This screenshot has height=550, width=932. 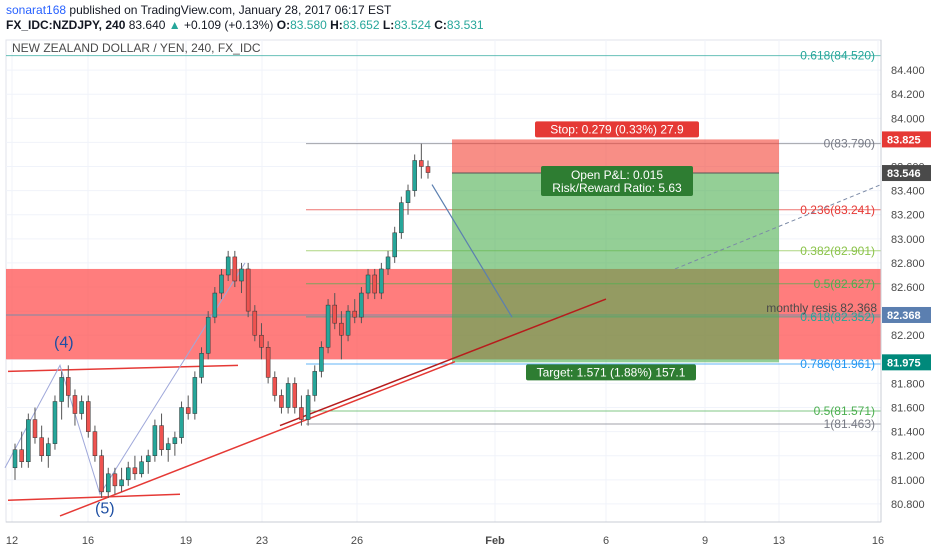 What do you see at coordinates (88, 541) in the screenshot?
I see `x-tick-label: 16` at bounding box center [88, 541].